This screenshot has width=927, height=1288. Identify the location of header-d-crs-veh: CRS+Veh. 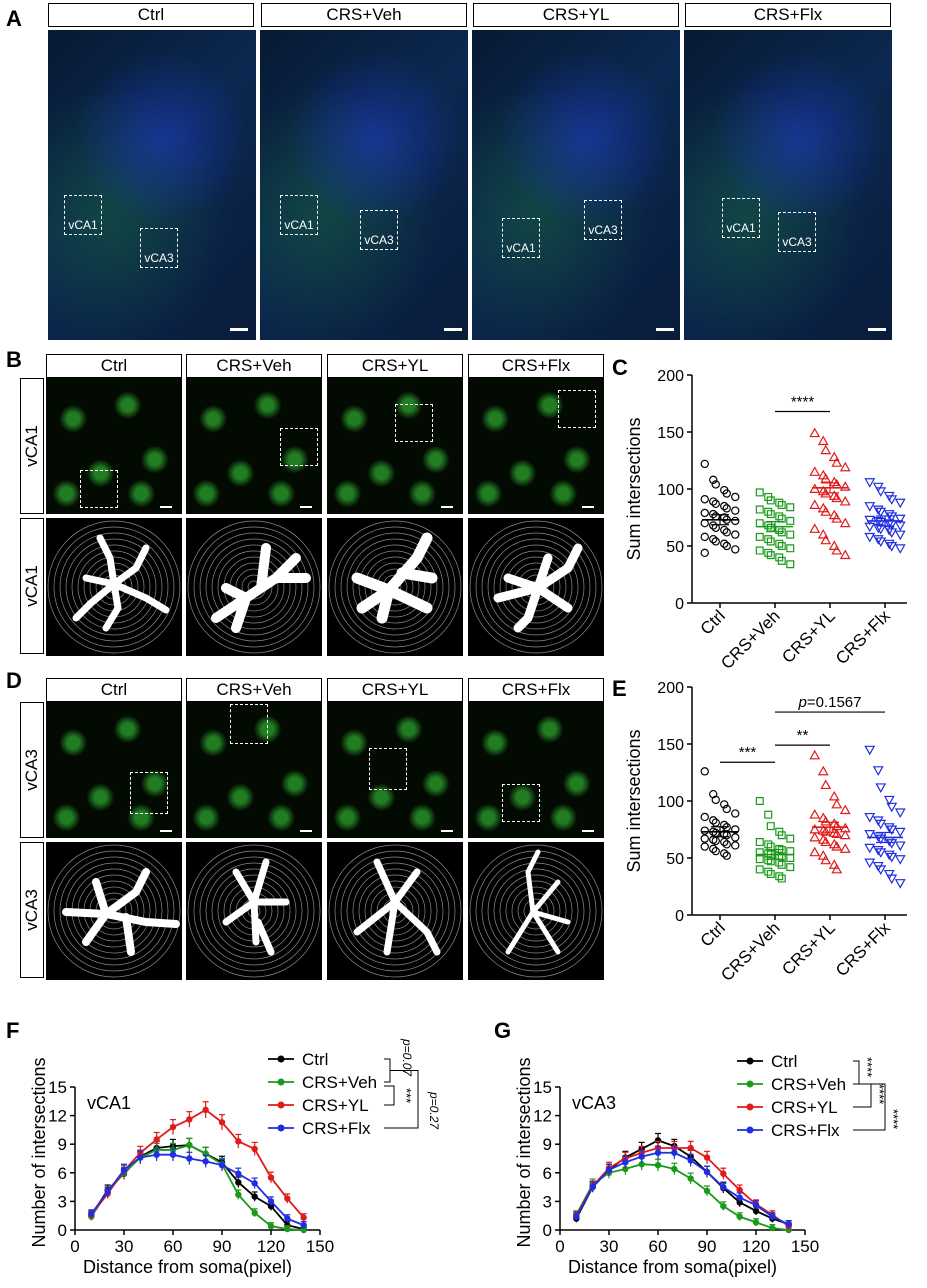
(254, 690).